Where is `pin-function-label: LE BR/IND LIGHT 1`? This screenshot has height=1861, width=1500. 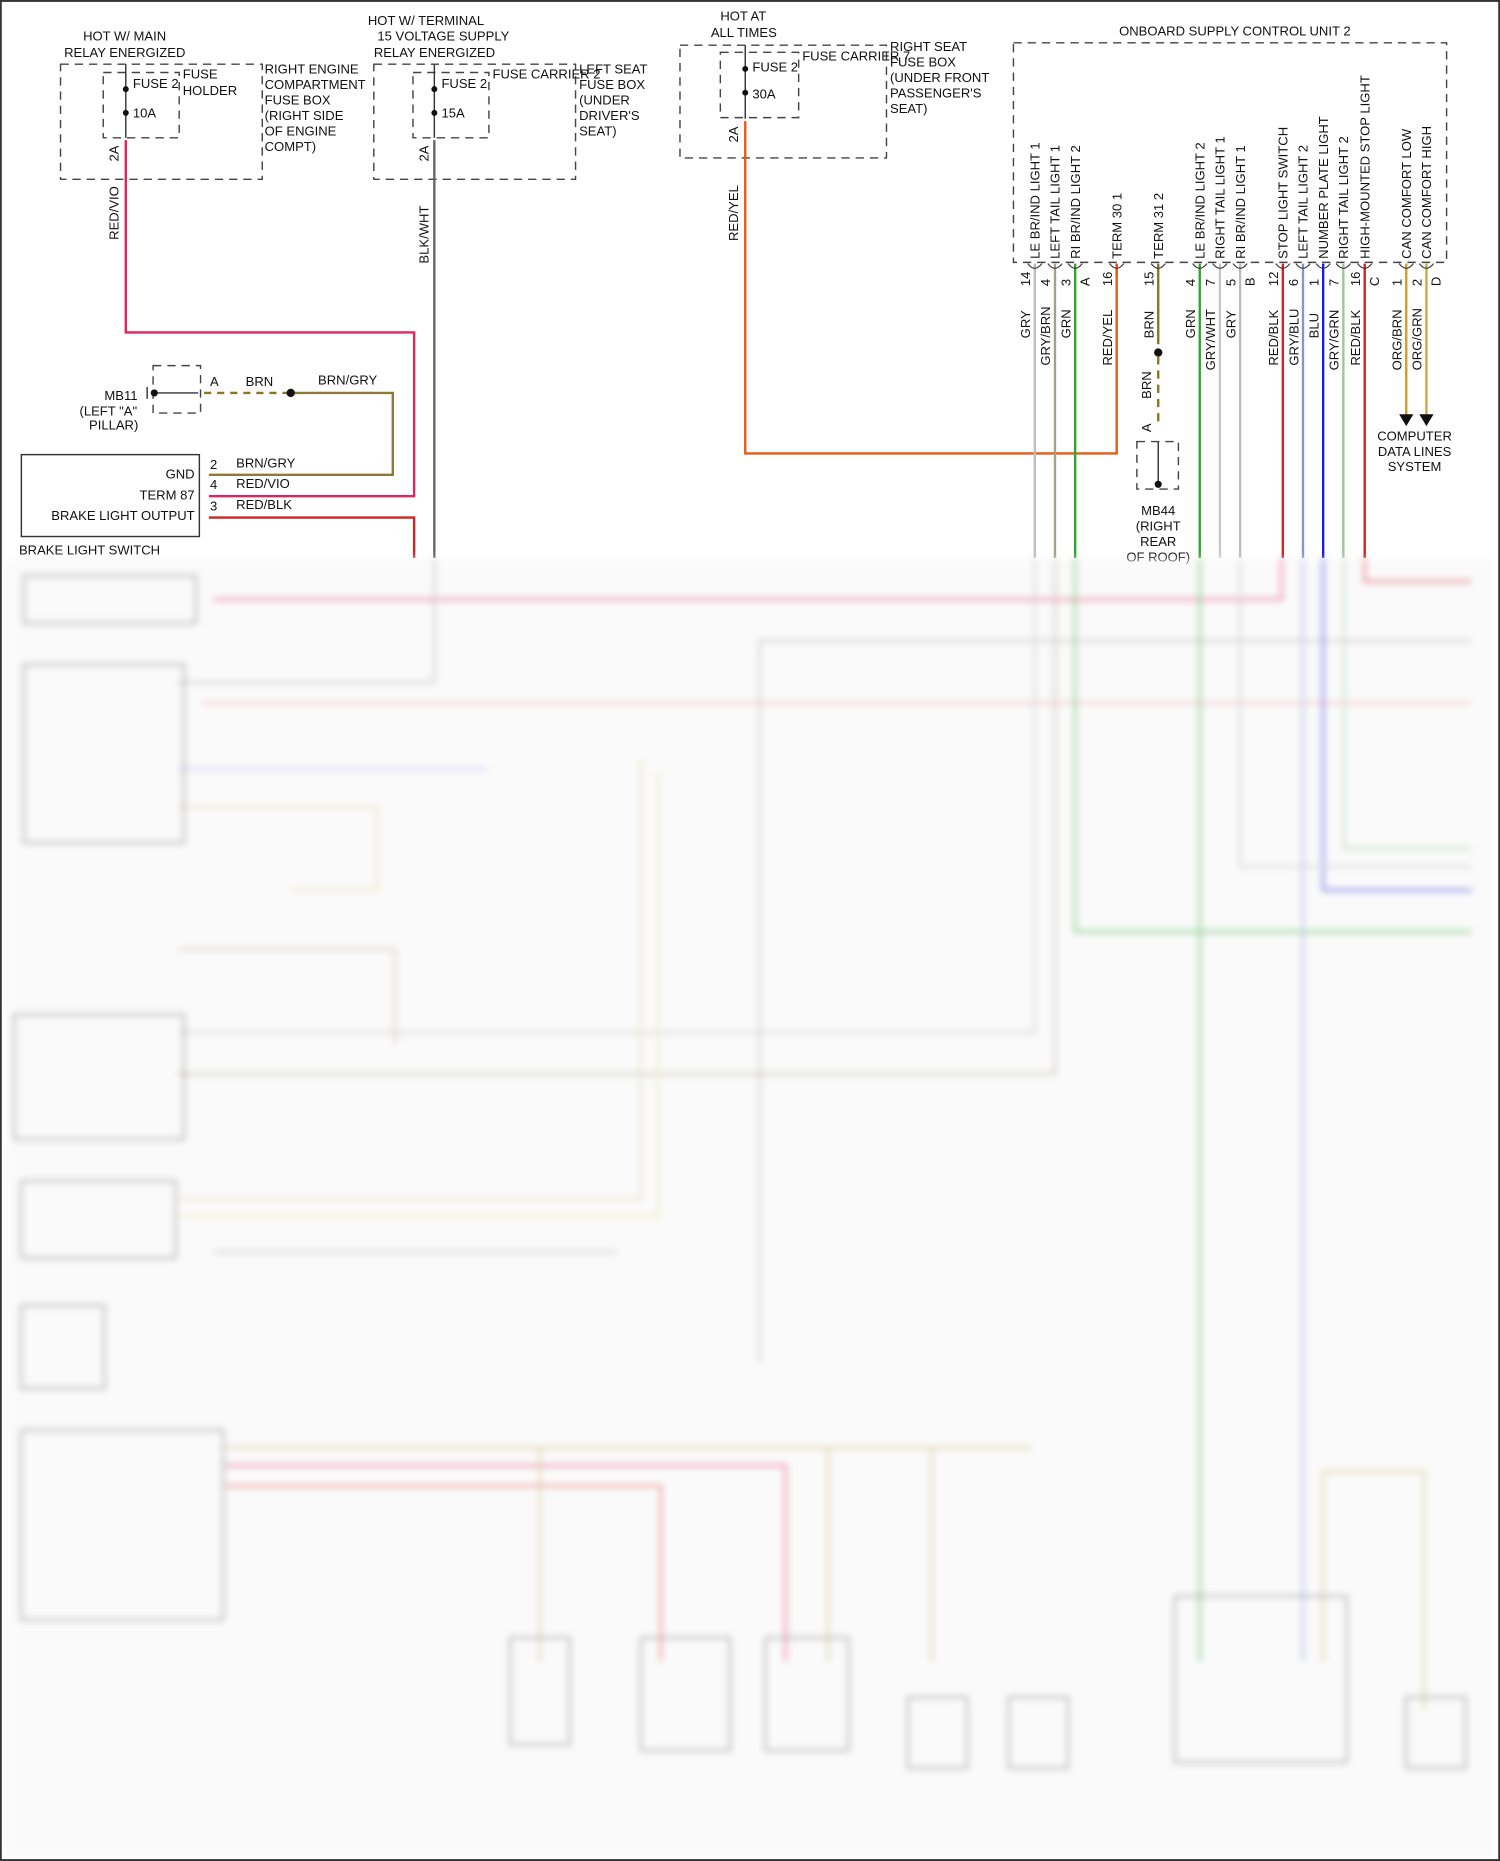
pin-function-label: LE BR/IND LIGHT 1 is located at coordinates (1035, 200).